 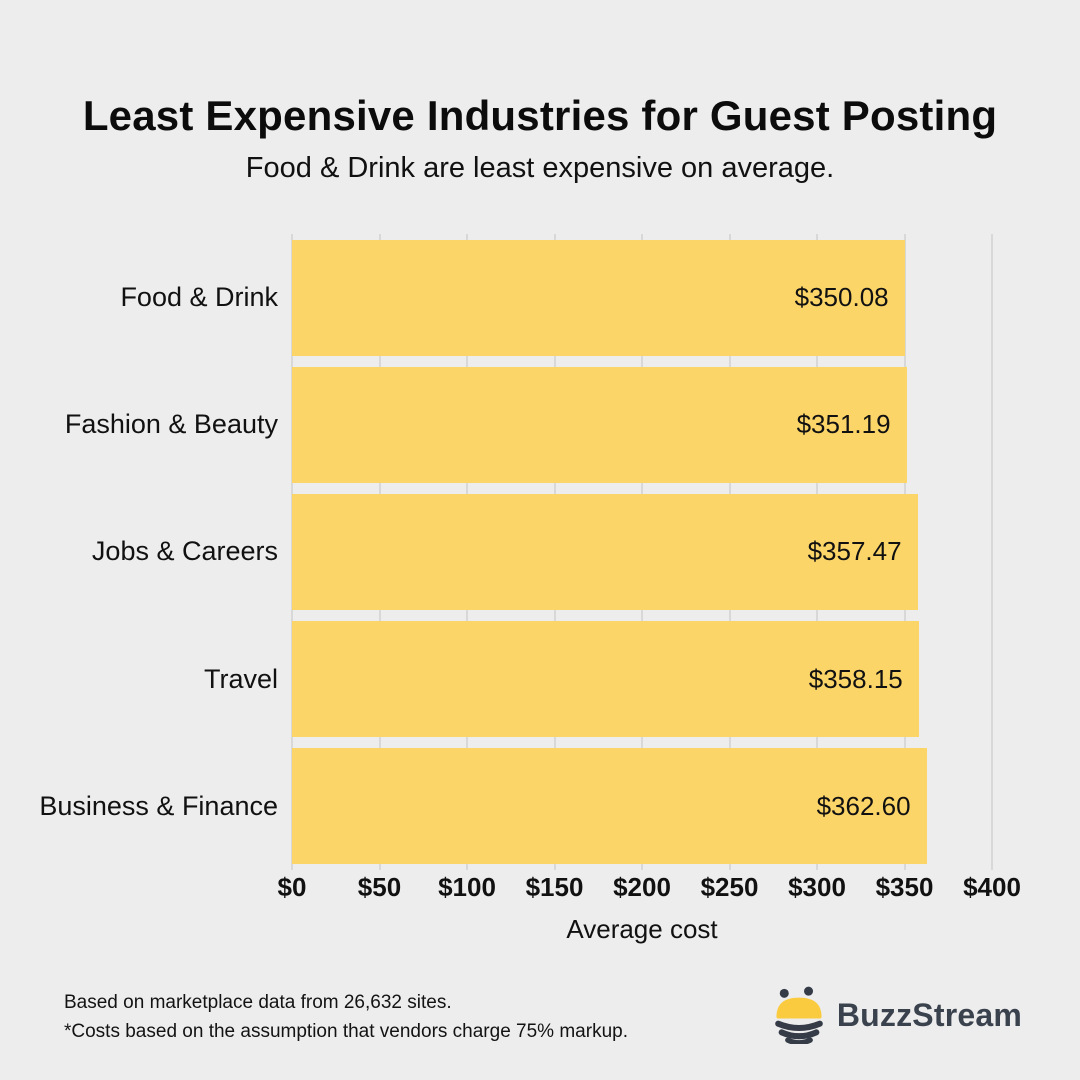 What do you see at coordinates (599, 424) in the screenshot?
I see `bar-Fashion & Beauty: $351.19` at bounding box center [599, 424].